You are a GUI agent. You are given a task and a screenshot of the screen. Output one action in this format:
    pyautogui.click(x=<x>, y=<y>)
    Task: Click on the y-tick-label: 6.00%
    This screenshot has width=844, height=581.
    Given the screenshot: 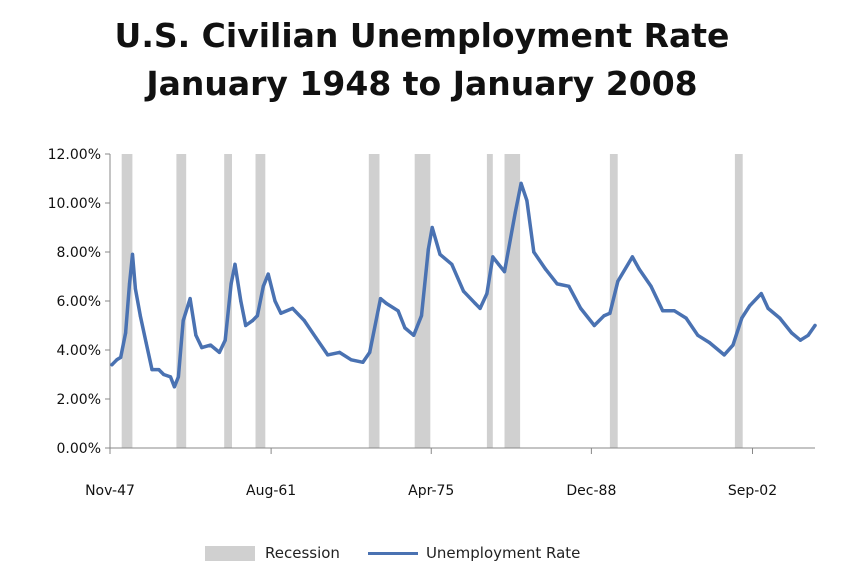 What is the action you would take?
    pyautogui.click(x=79, y=302)
    